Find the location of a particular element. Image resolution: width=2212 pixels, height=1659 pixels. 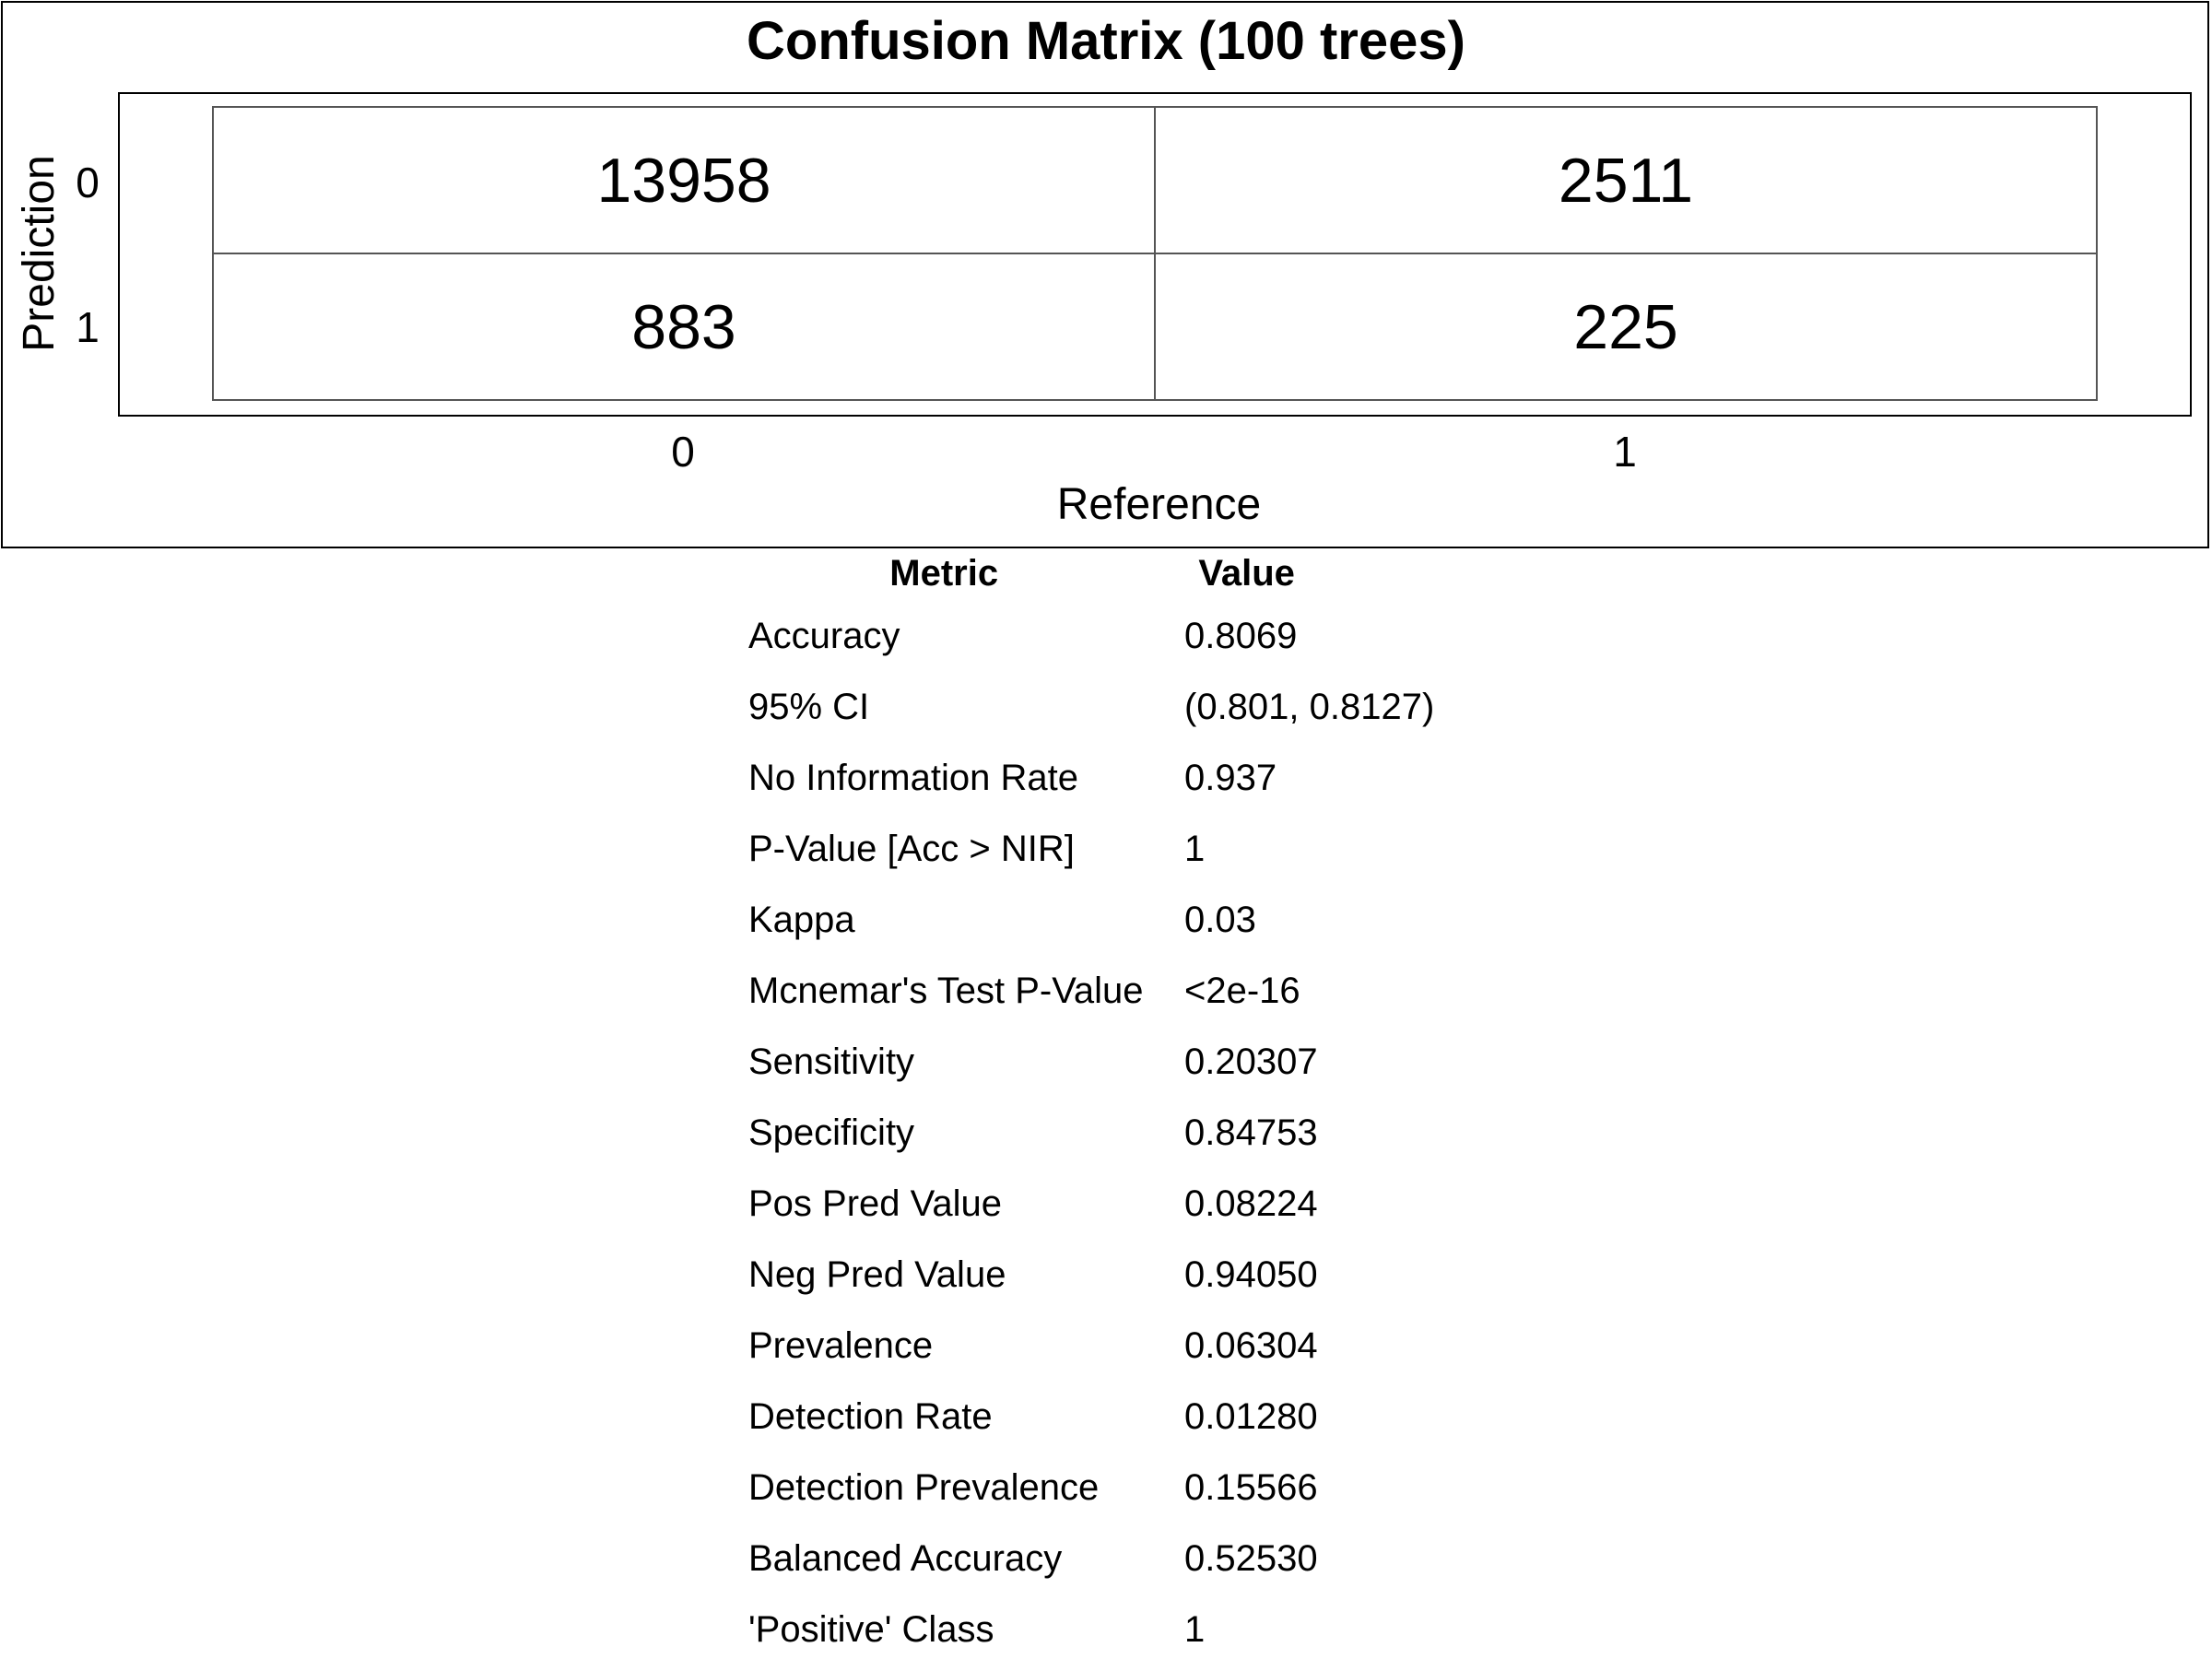

metric-name: No Information Rate is located at coordinates (913, 778).